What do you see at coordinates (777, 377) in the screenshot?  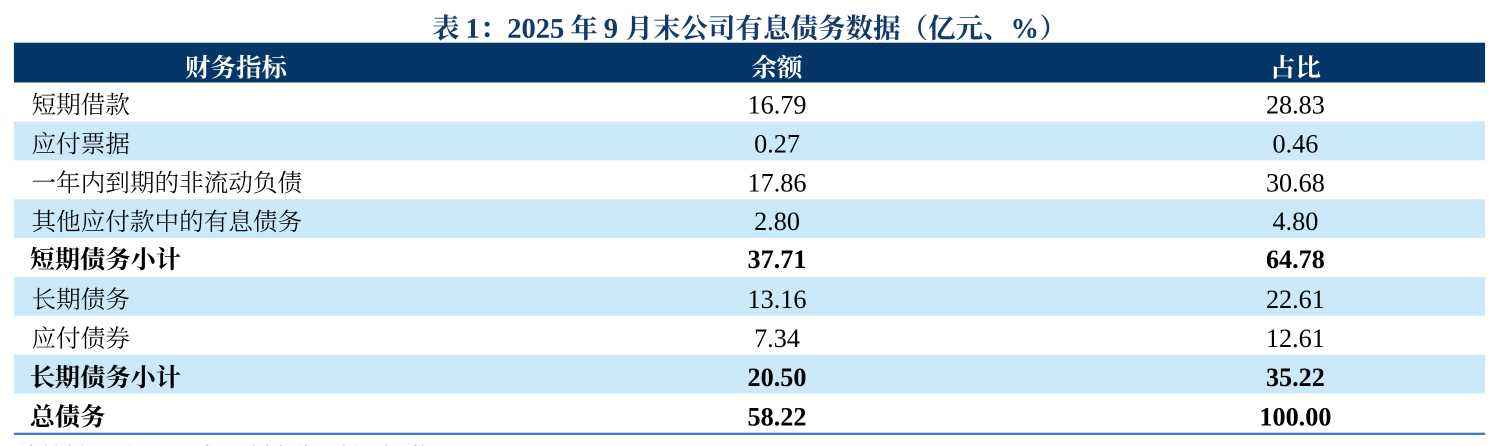 I see `svg-text: 20.50` at bounding box center [777, 377].